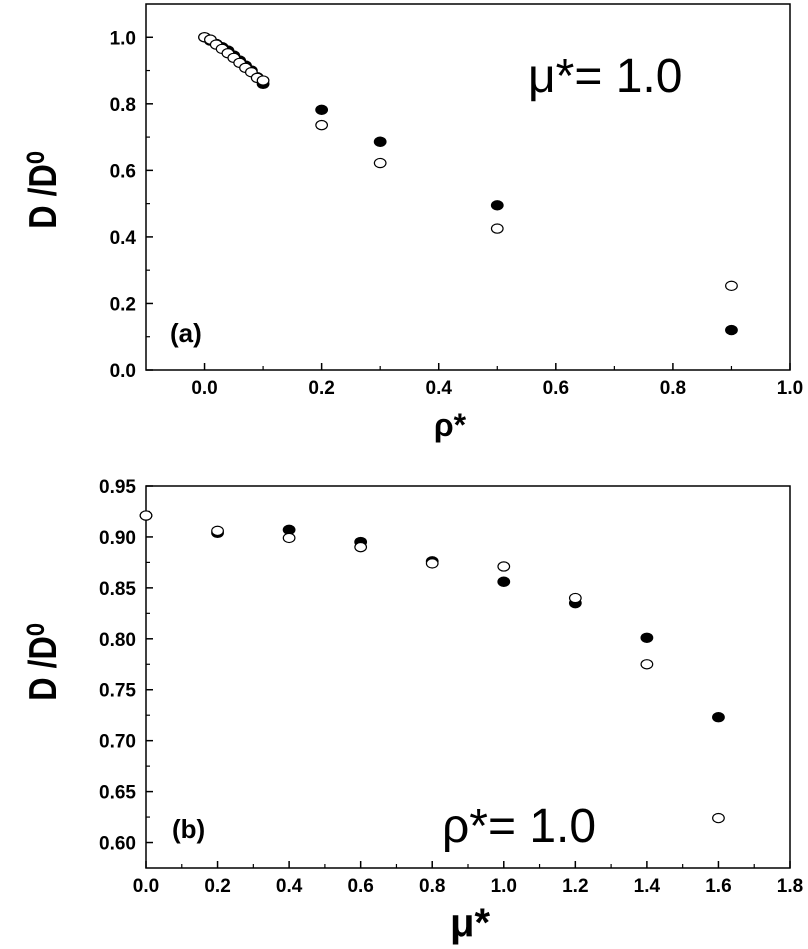 This screenshot has width=808, height=949. Describe the element at coordinates (117, 640) in the screenshot. I see `y-tick-label: 0.80` at that location.